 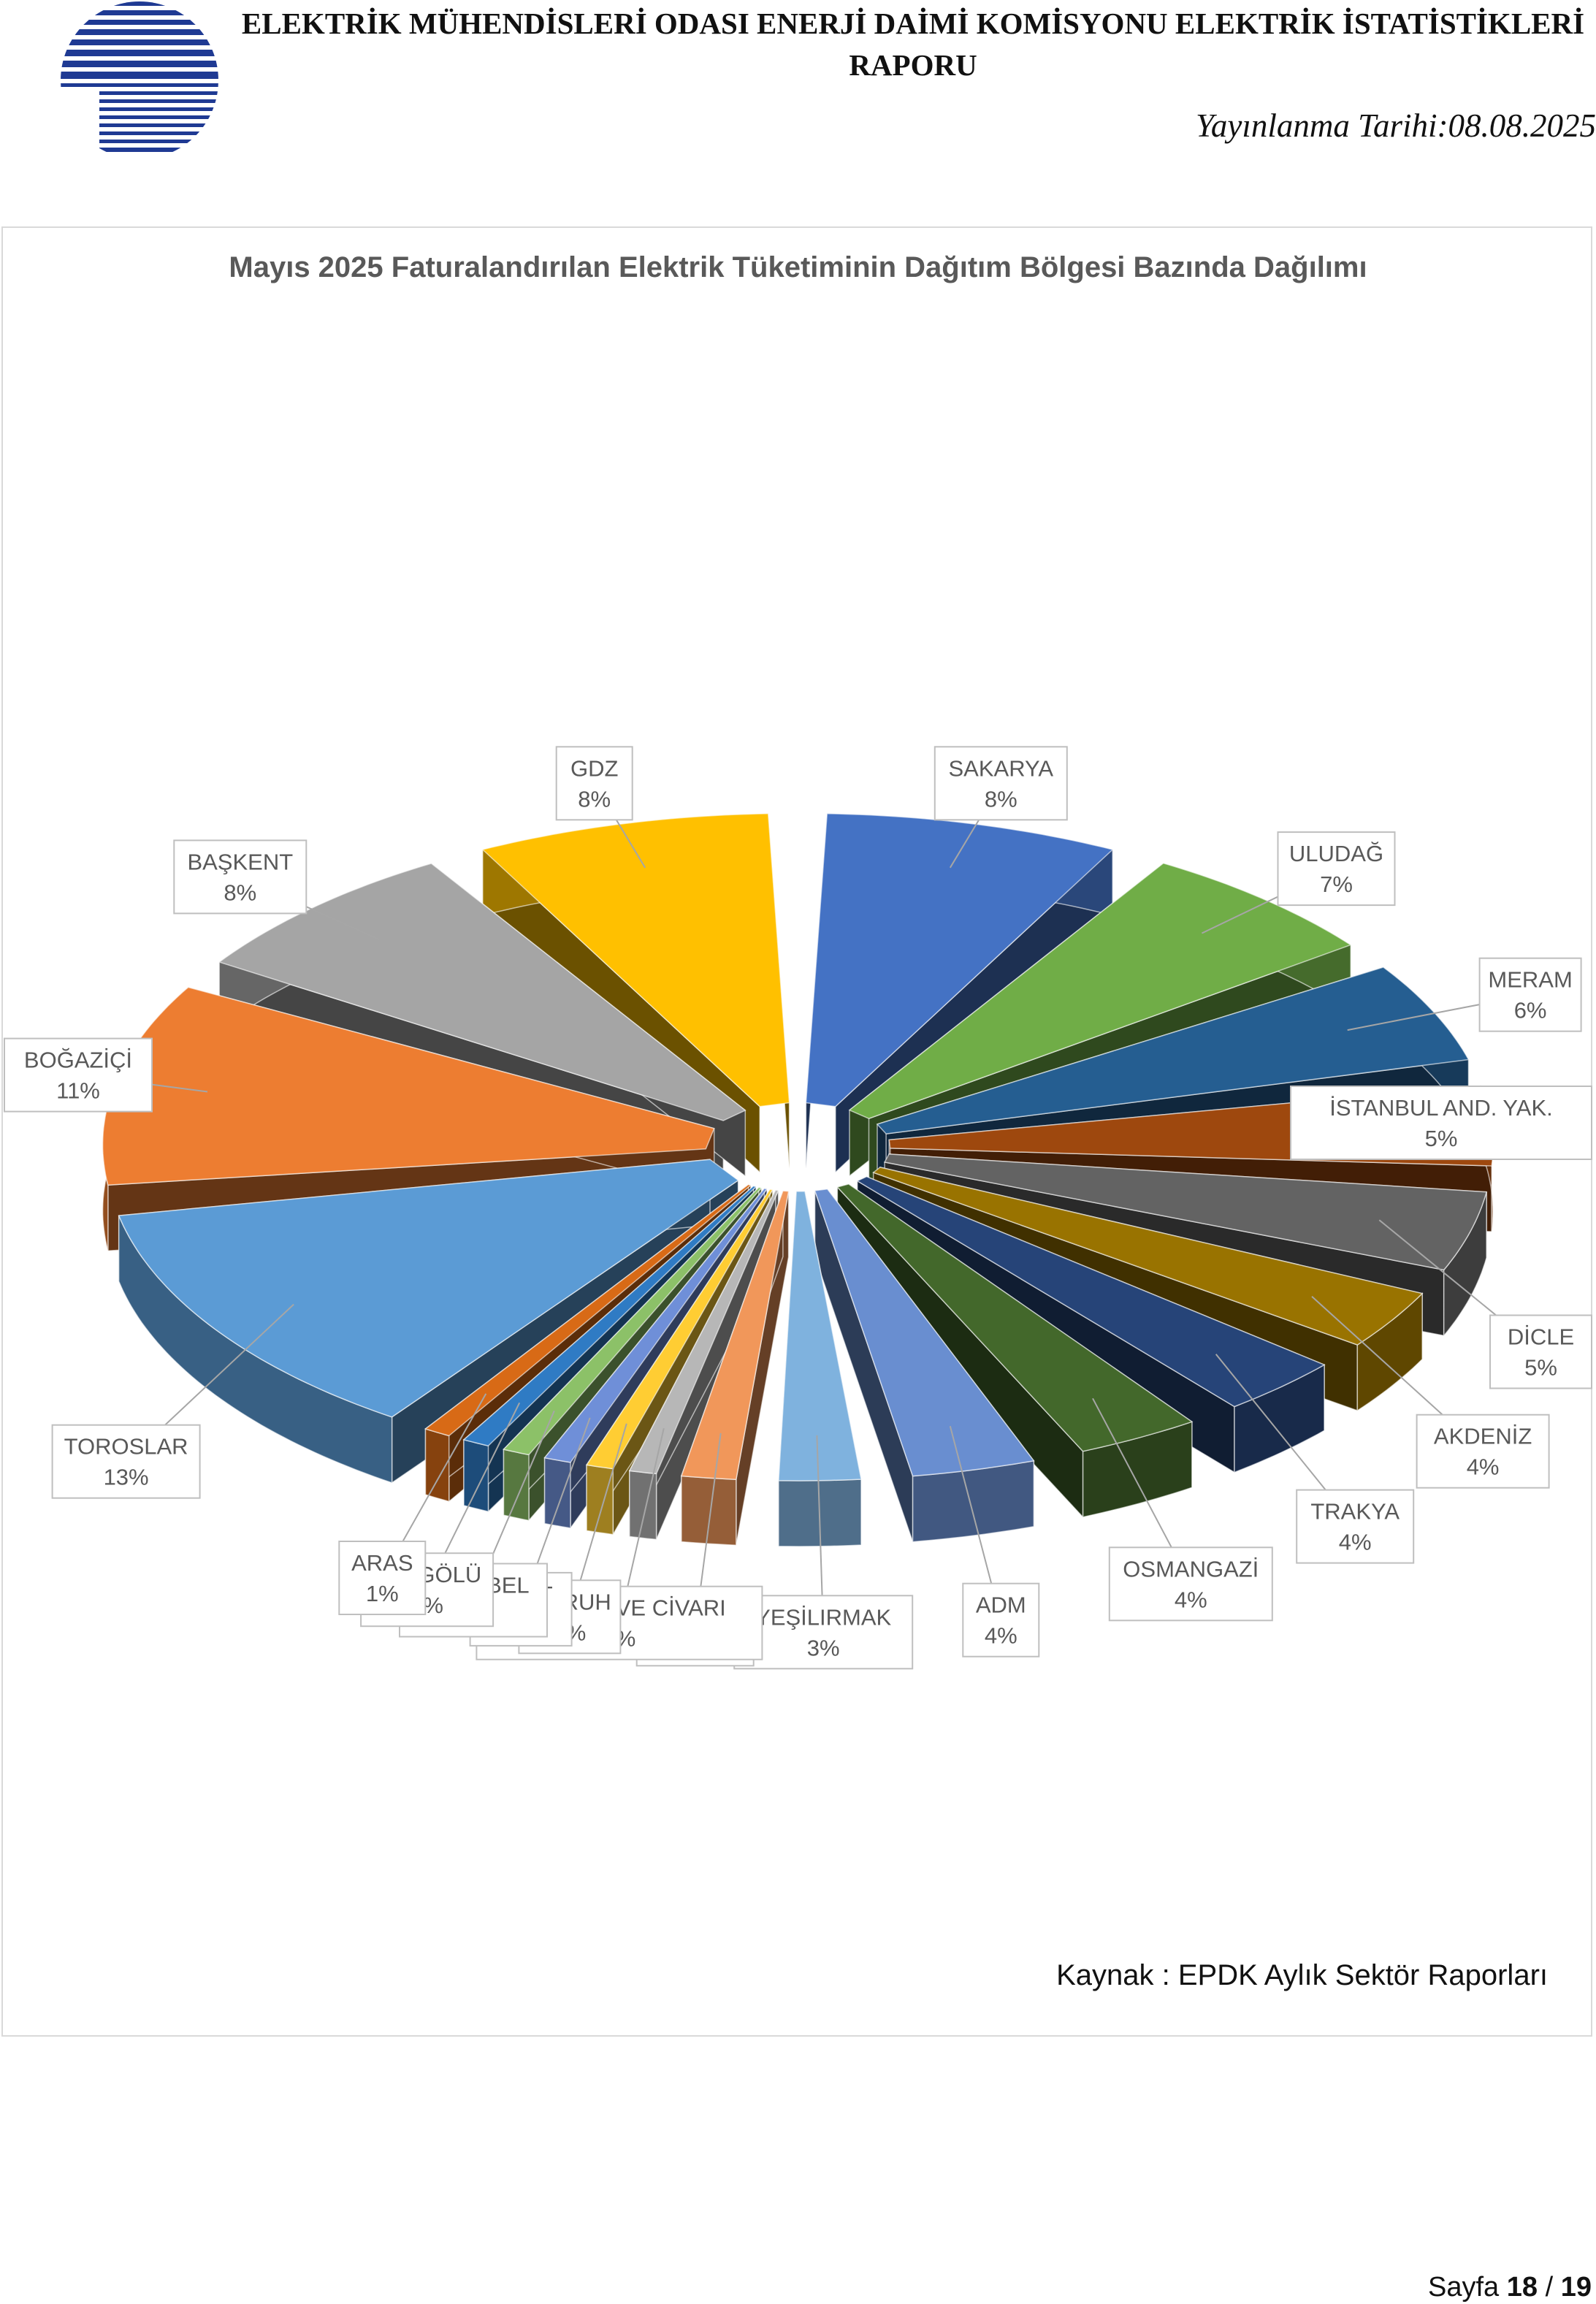 What do you see at coordinates (78, 1061) in the screenshot?
I see `data-label-category: BOĞAZİÇİ` at bounding box center [78, 1061].